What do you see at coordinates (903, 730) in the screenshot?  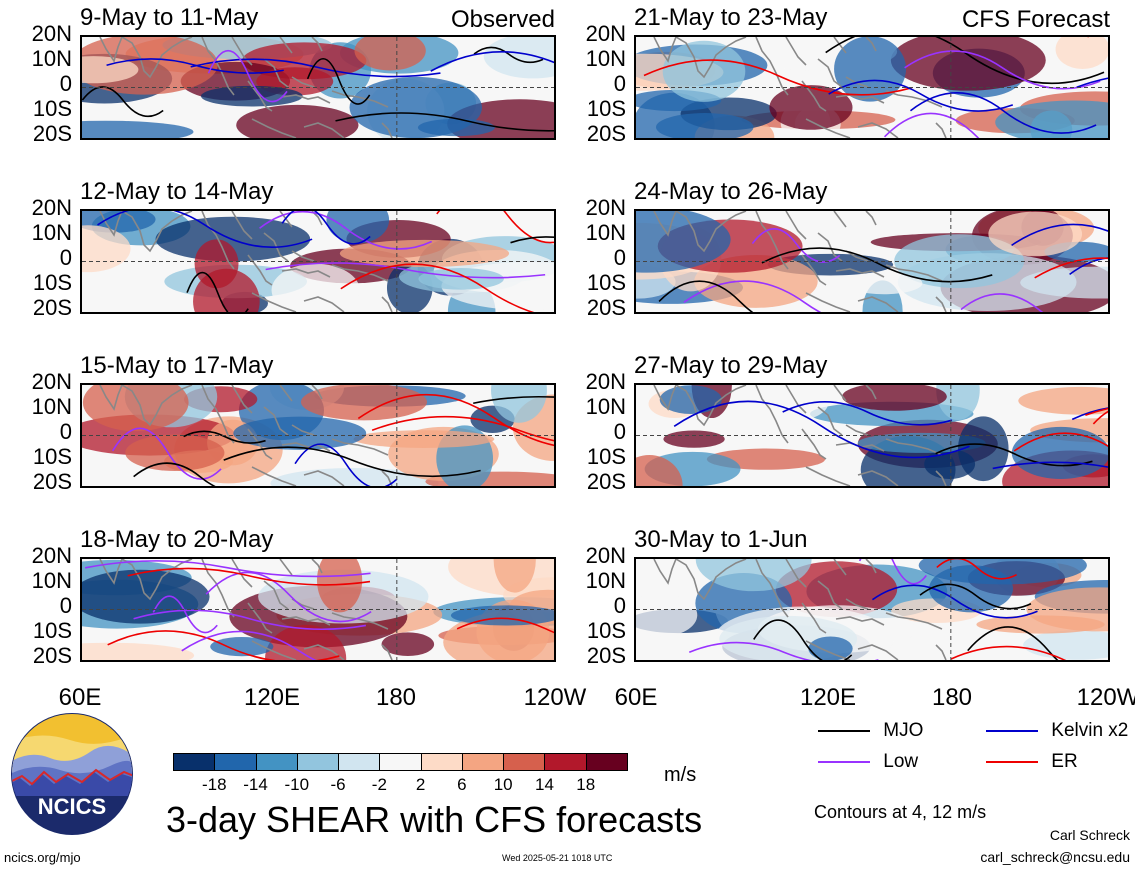 I see `legend-label: MJO` at bounding box center [903, 730].